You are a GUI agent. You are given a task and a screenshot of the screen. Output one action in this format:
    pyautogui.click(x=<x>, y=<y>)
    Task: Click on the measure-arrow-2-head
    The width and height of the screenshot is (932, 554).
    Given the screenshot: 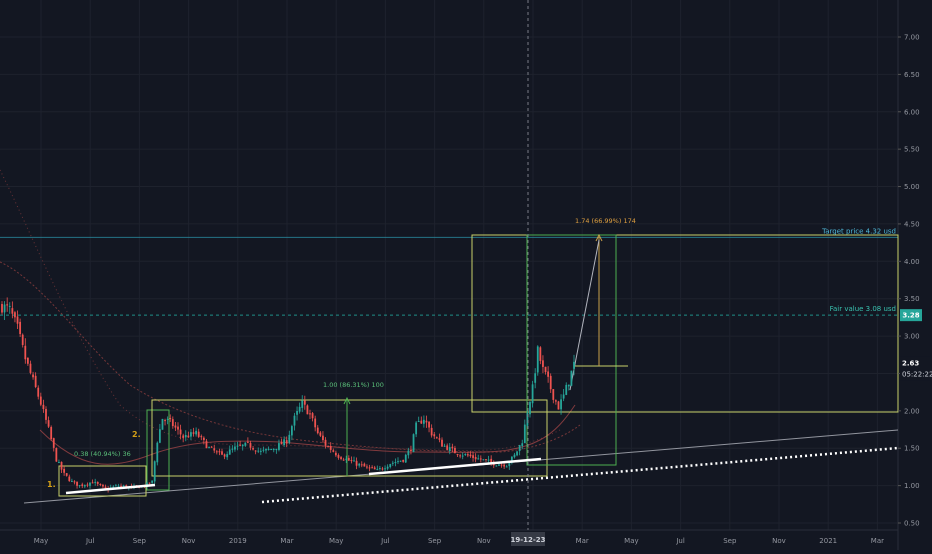 What is the action you would take?
    pyautogui.click(x=347, y=400)
    